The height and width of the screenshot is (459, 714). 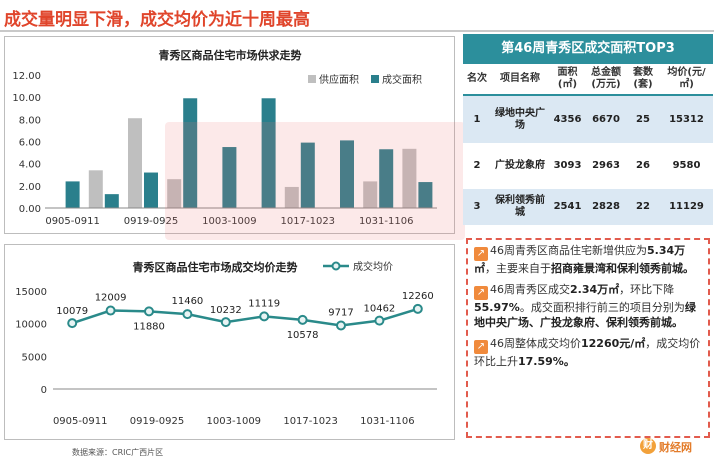 I want to click on cell-price: 15312, so click(x=686, y=119).